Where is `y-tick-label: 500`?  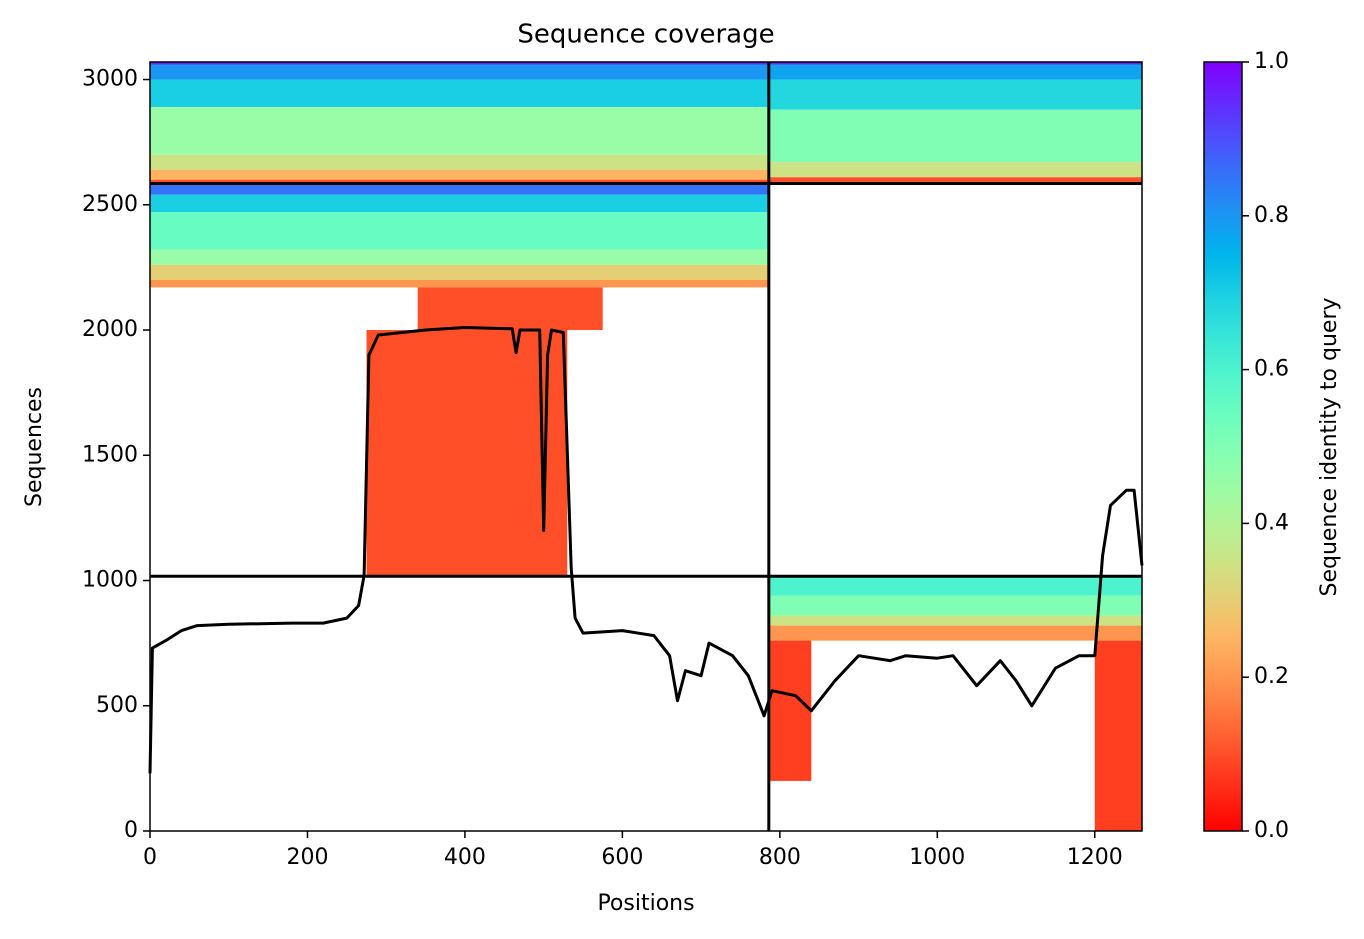
y-tick-label: 500 is located at coordinates (117, 705).